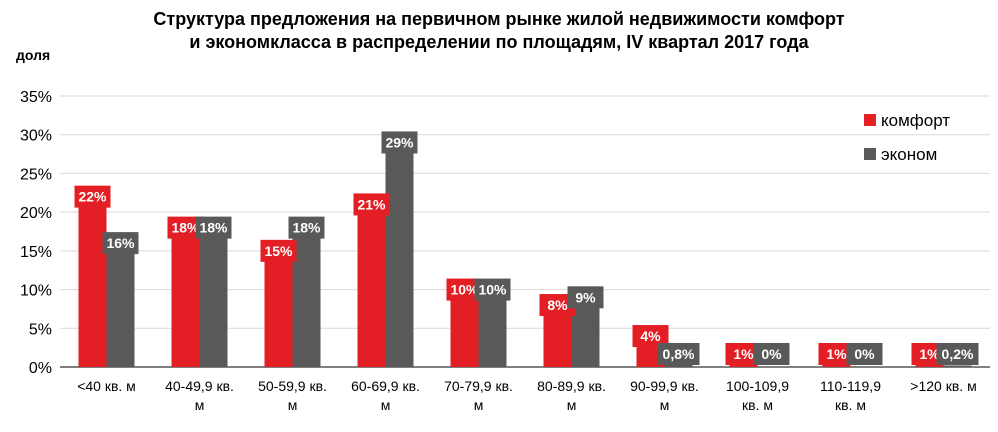 This screenshot has width=998, height=432. What do you see at coordinates (909, 154) in the screenshot?
I see `legend-label-ekonom: эконом` at bounding box center [909, 154].